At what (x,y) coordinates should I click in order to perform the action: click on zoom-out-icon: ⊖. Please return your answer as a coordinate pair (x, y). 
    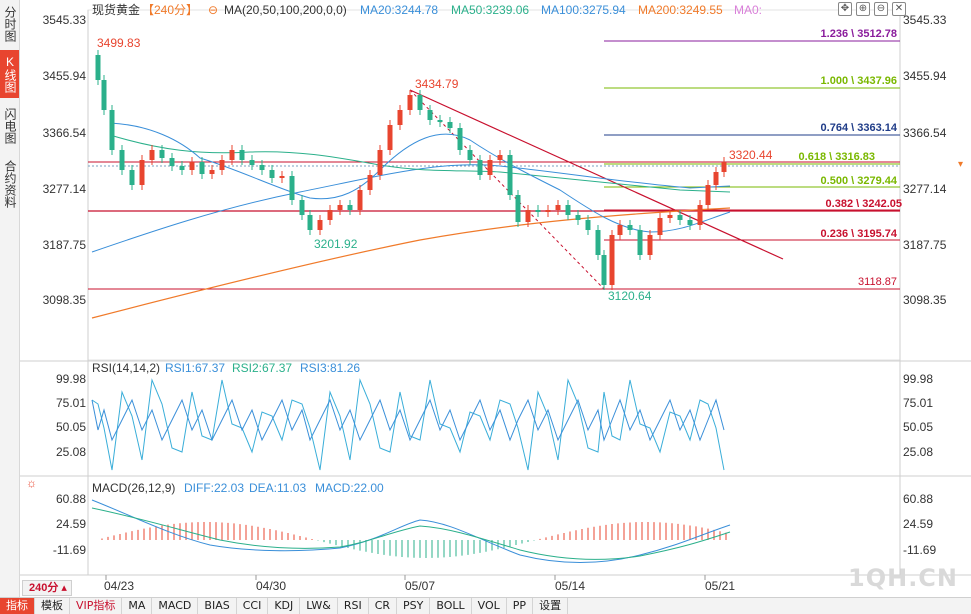
    Looking at the image, I should click on (881, 9).